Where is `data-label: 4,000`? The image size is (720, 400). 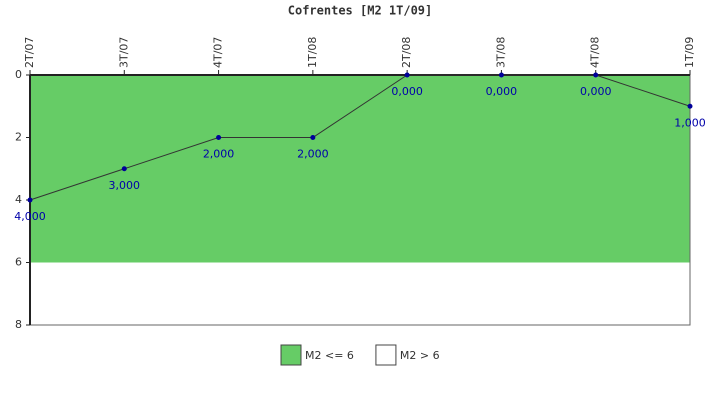
data-label: 4,000 is located at coordinates (30, 216).